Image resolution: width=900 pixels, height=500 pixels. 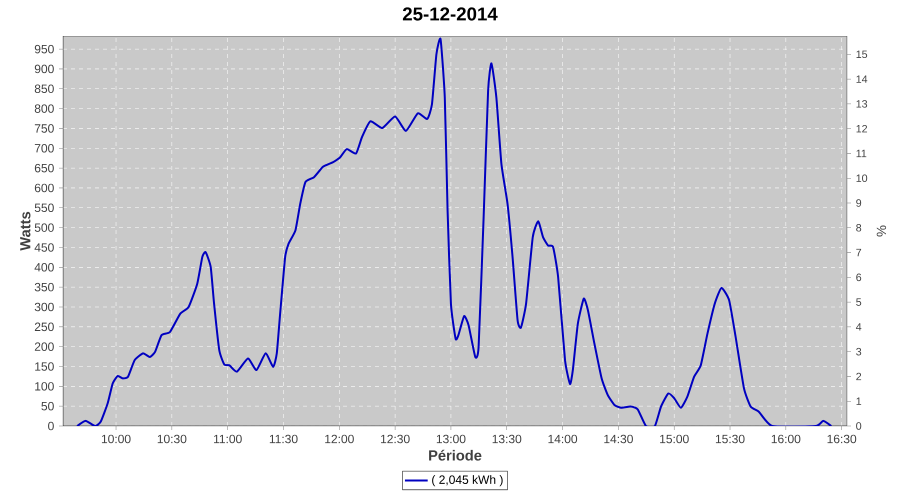 What do you see at coordinates (44, 168) in the screenshot?
I see `y-tick-label: 650` at bounding box center [44, 168].